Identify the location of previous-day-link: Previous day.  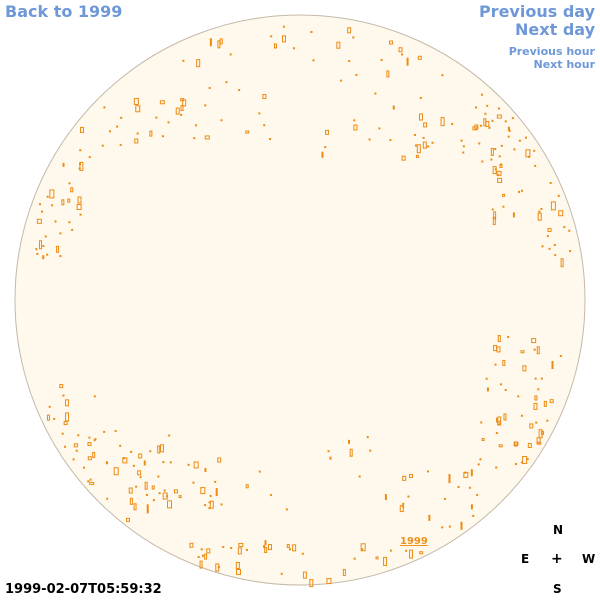
(536, 11).